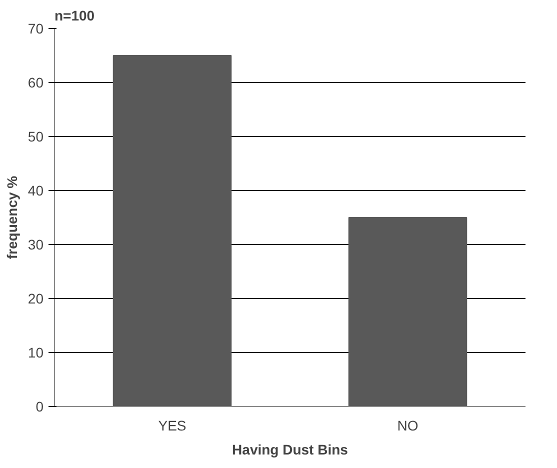  Describe the element at coordinates (36, 298) in the screenshot. I see `y-tick-label: 20` at that location.